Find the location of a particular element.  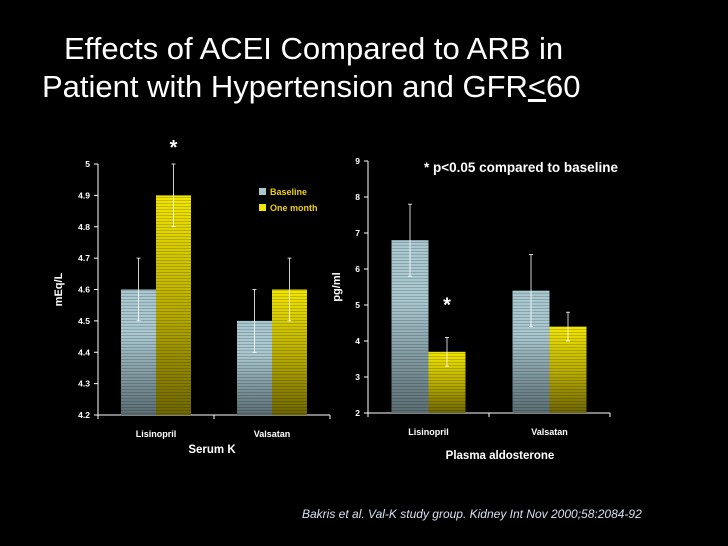

title-line-2-text: Patient with Hypertension and GFR is located at coordinates (285, 86).